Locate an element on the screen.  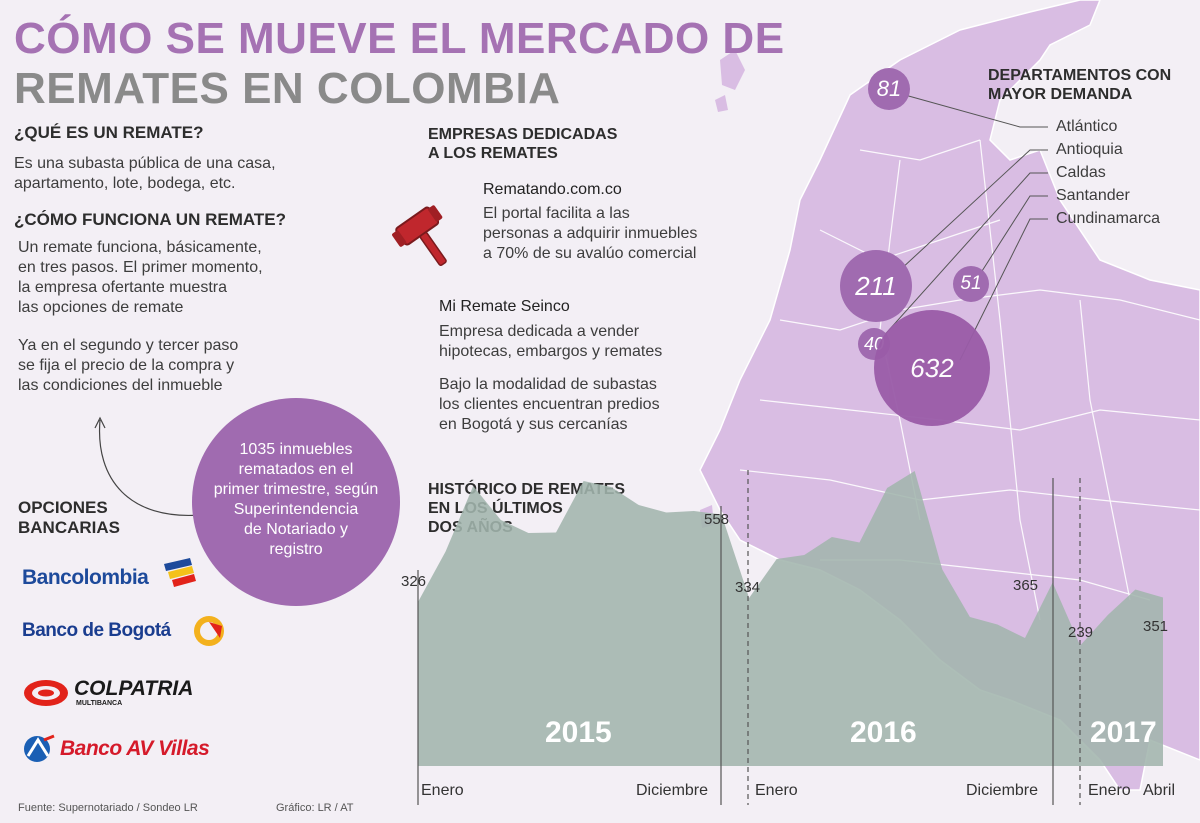
title-line-2: REMATES EN COLOMBIA is located at coordinates (287, 88).